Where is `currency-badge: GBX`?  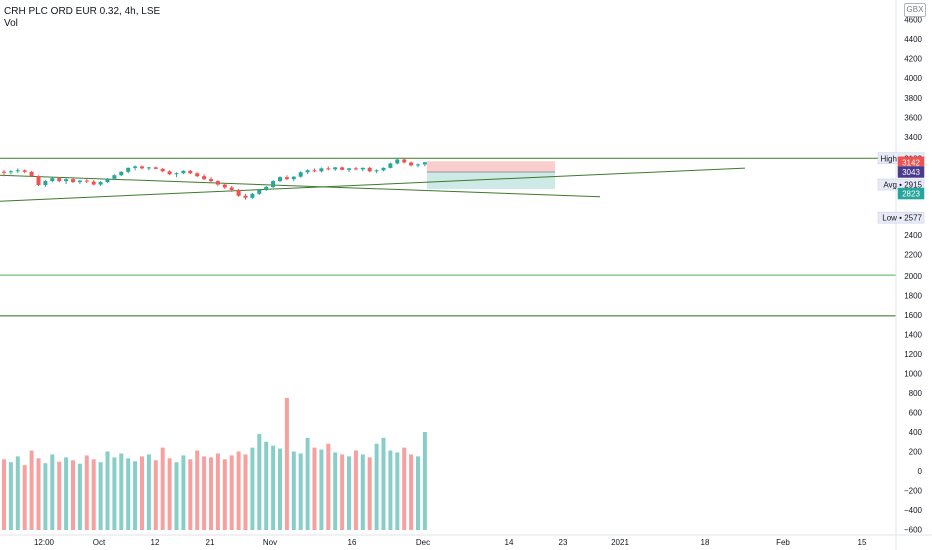
currency-badge: GBX is located at coordinates (915, 10).